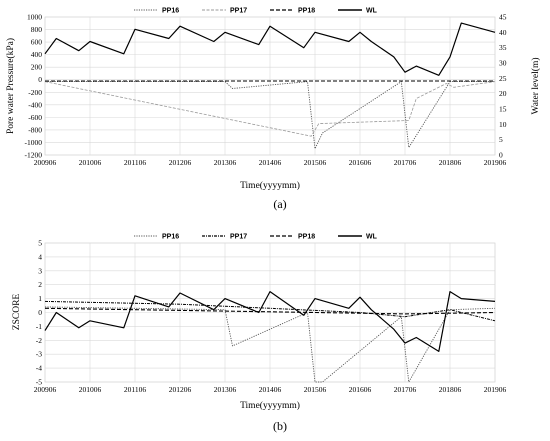  Describe the element at coordinates (35, 92) in the screenshot. I see `y-tick-label: -200` at that location.